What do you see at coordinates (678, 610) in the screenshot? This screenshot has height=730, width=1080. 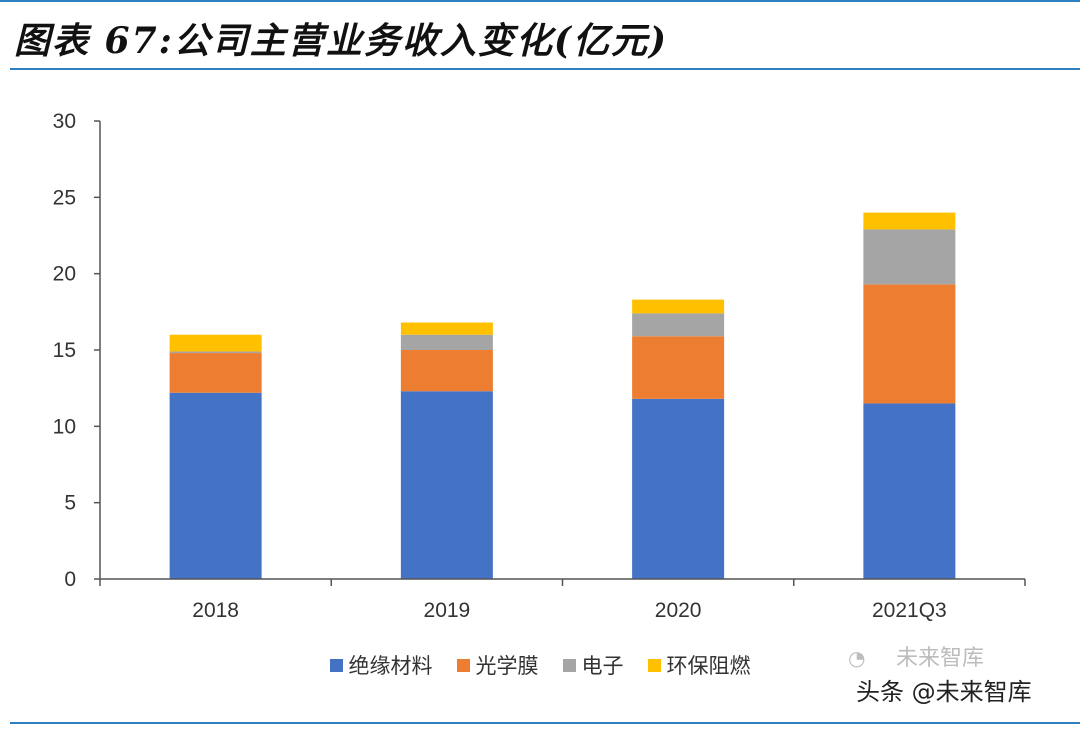 I see `x-tick-label: 2020` at bounding box center [678, 610].